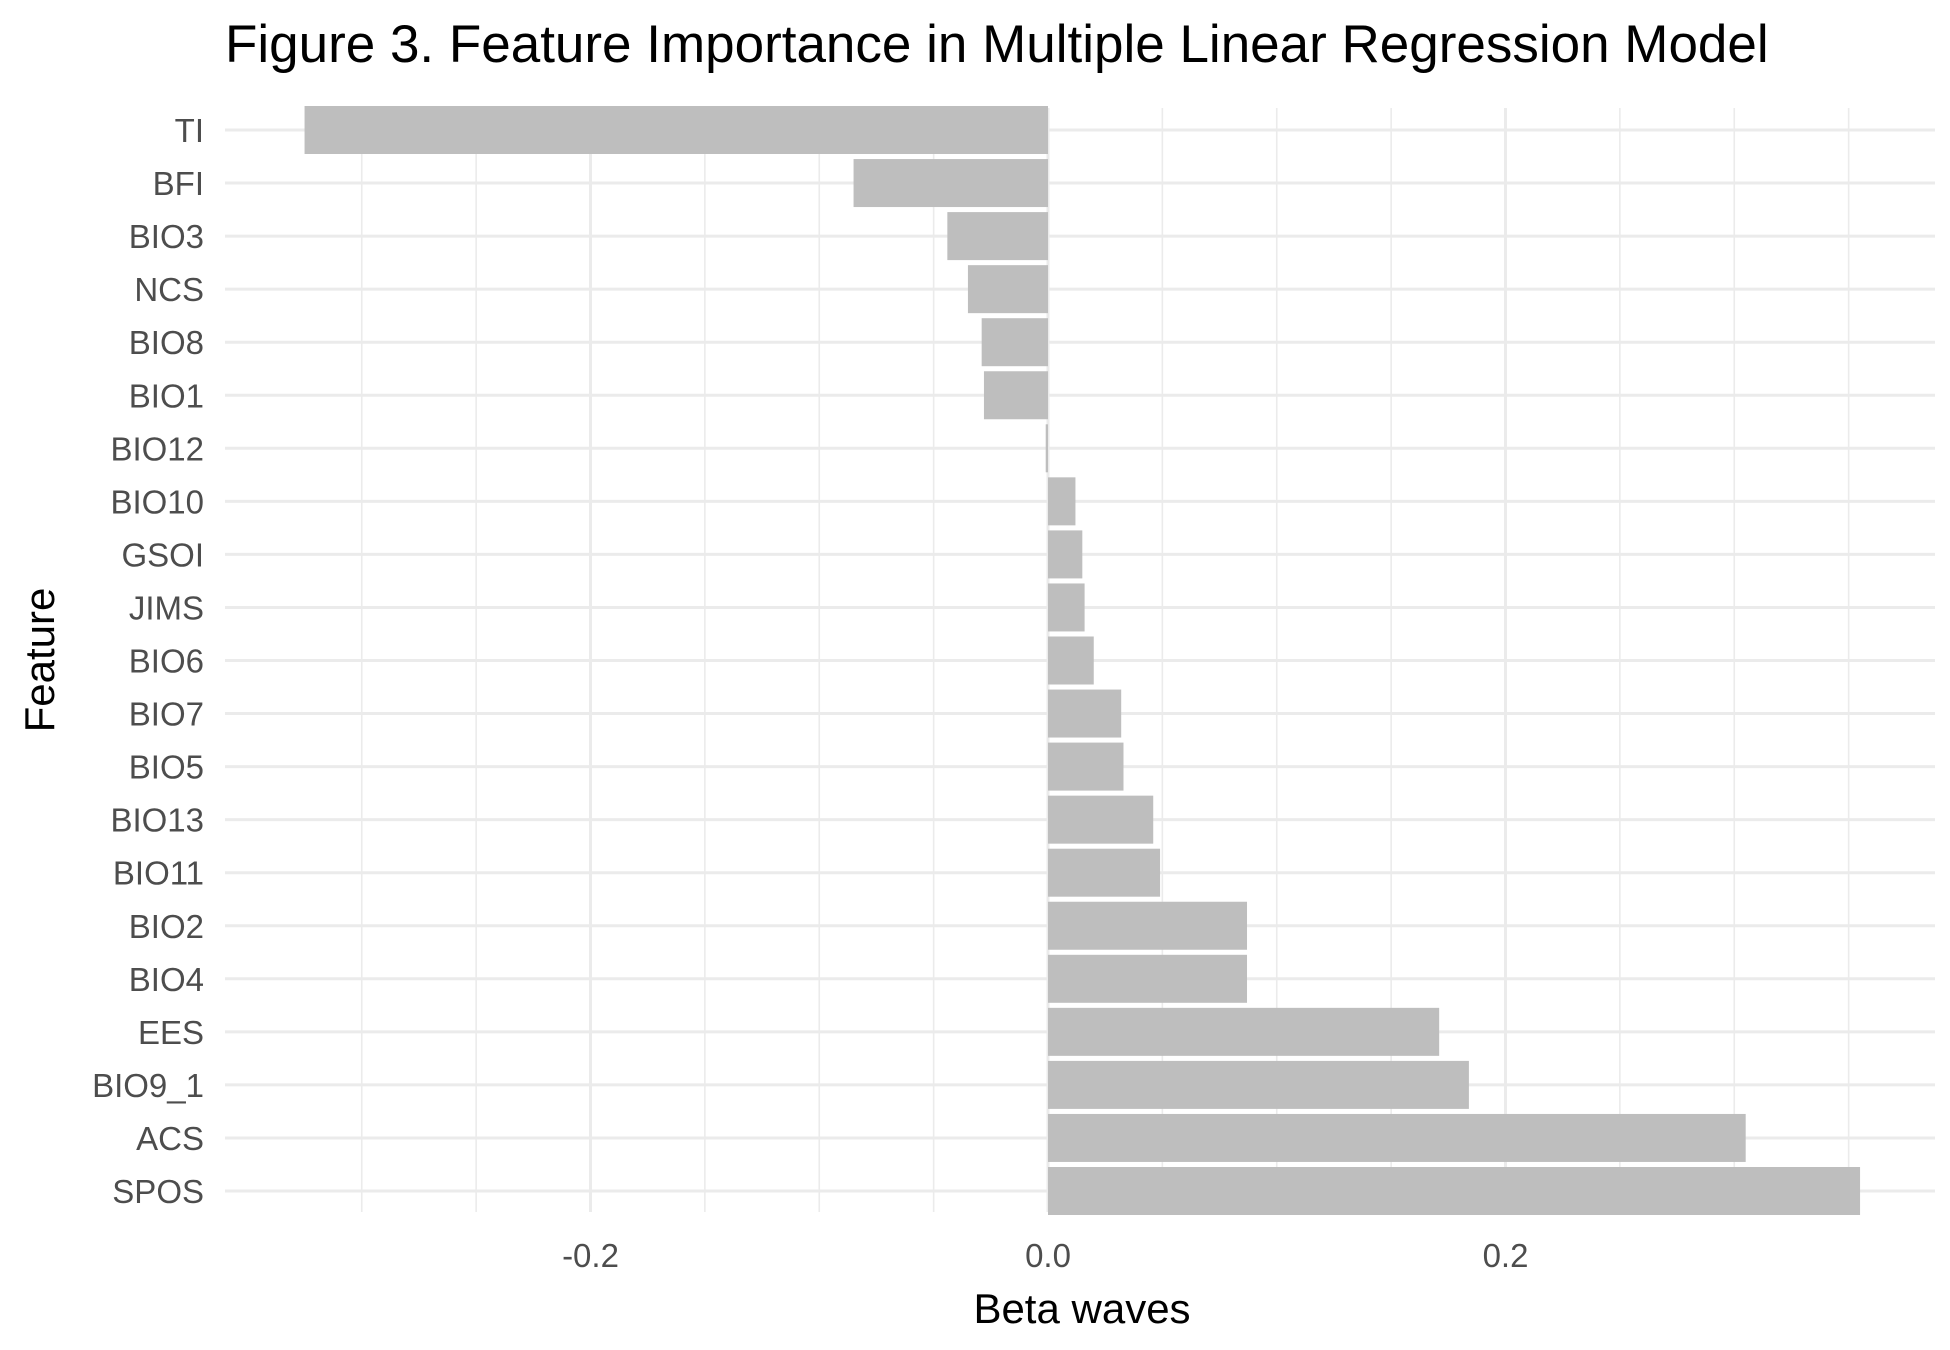 The width and height of the screenshot is (1950, 1350). What do you see at coordinates (1506, 1255) in the screenshot?
I see `x-tick-label: 0.2` at bounding box center [1506, 1255].